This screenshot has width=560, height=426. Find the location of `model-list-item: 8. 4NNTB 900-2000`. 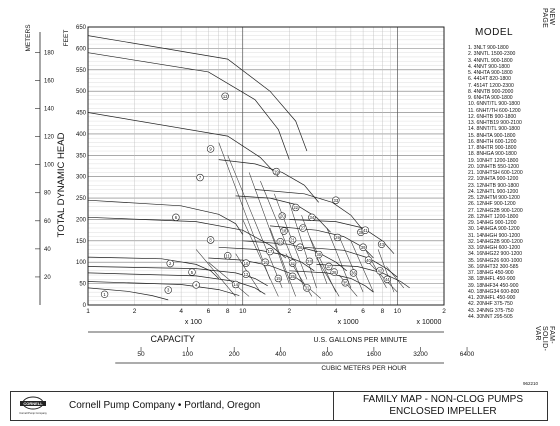

model-list-item: 8. 4NNTB 900-2000 is located at coordinates (491, 91).